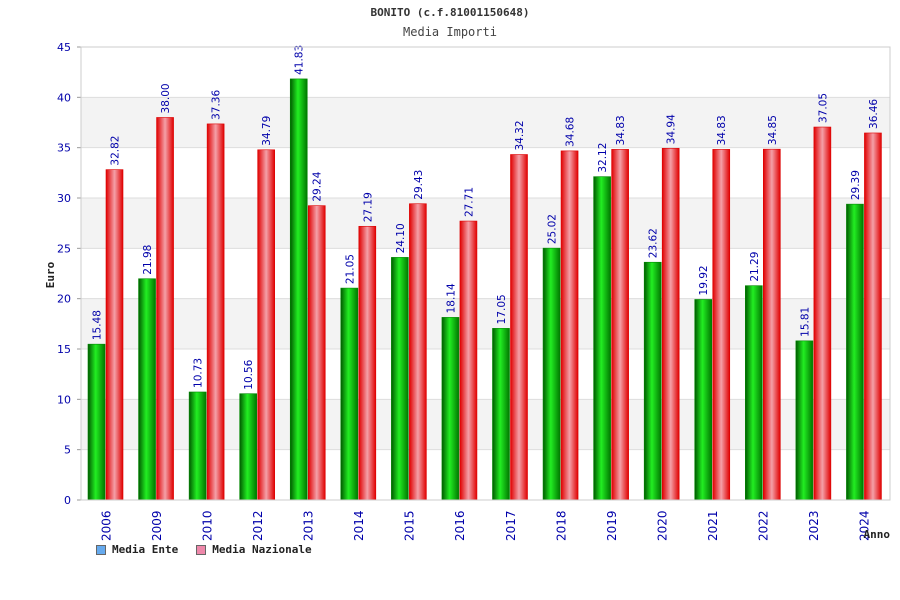  What do you see at coordinates (856, 185) in the screenshot?
I see `data-label: 29.39` at bounding box center [856, 185].